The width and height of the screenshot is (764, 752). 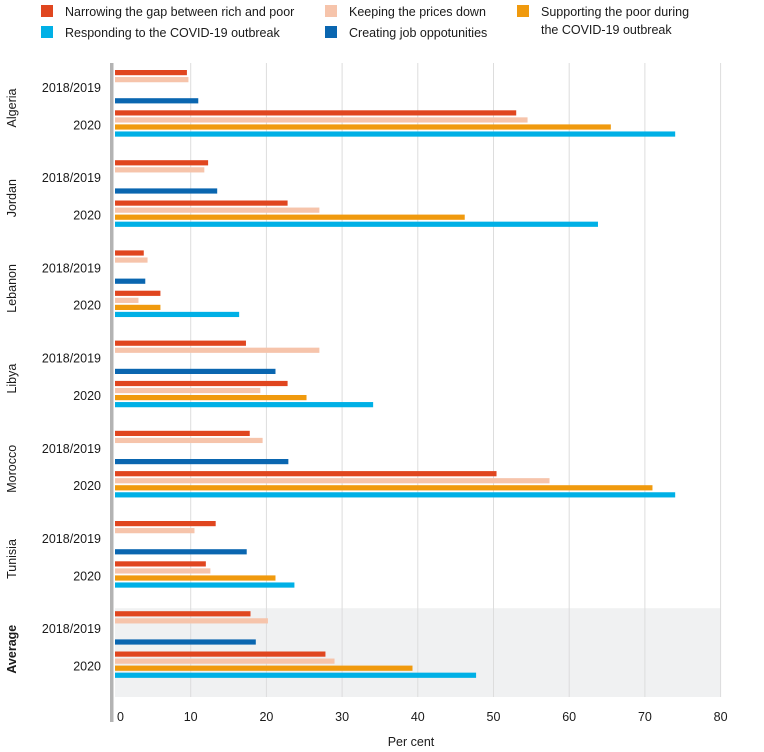 What do you see at coordinates (417, 12) in the screenshot?
I see `legend-label-prices: Keeping the prices down` at bounding box center [417, 12].